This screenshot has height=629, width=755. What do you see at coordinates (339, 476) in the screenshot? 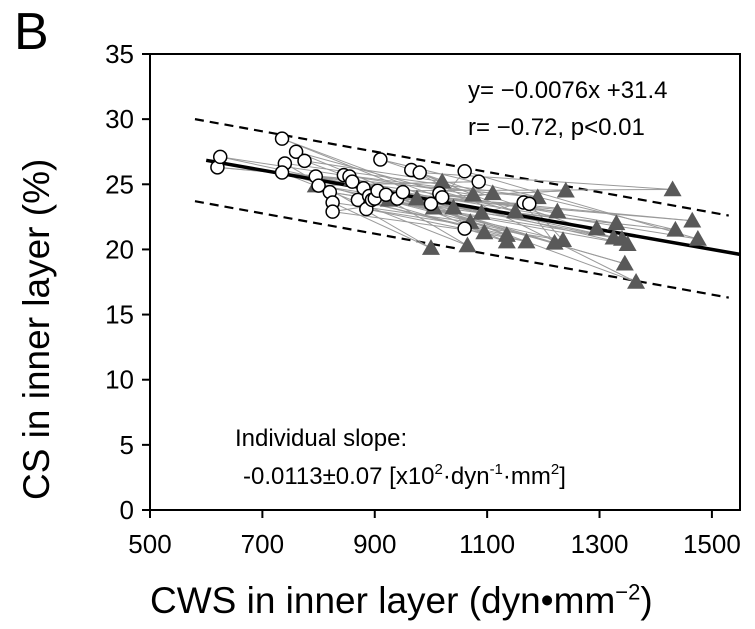
I see `slope-value-text: -0.0113±0.07 [x10` at bounding box center [339, 476].